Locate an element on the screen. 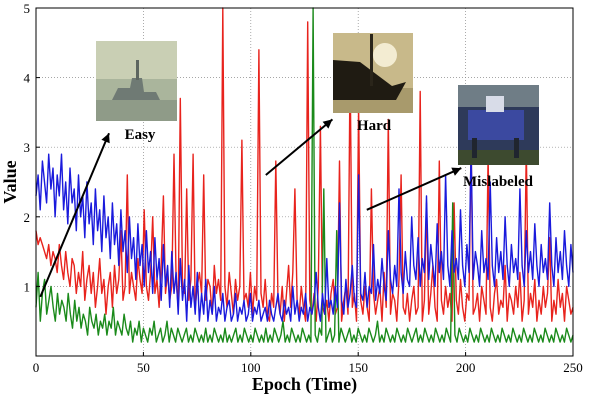  x-tick-label: 50 is located at coordinates (143, 367).